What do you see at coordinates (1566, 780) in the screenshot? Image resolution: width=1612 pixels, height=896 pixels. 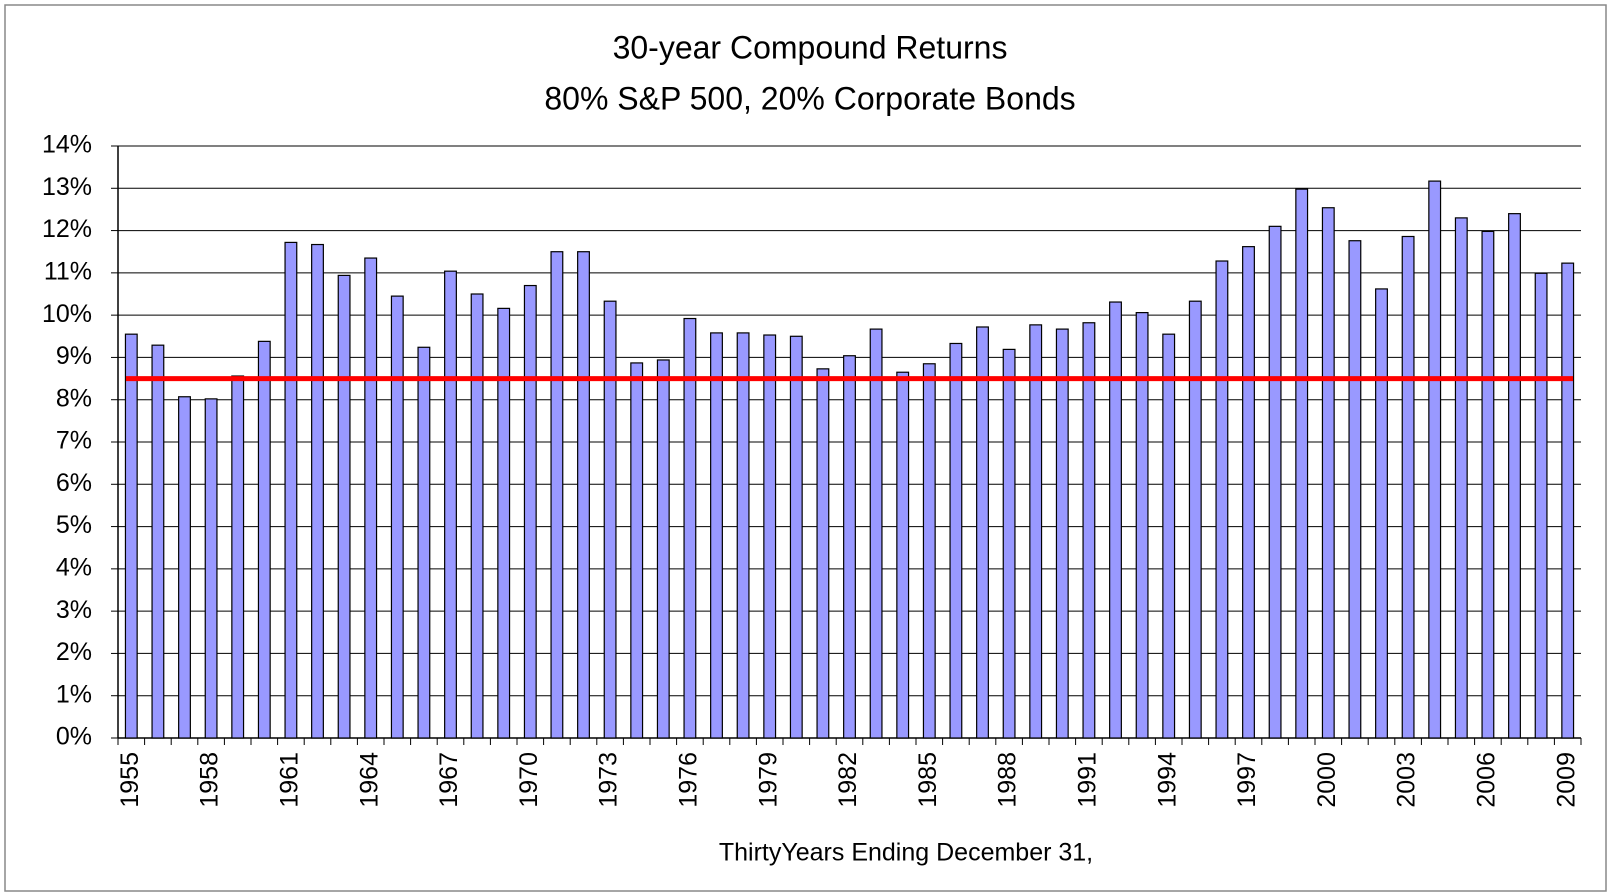 I see `x-tick-label: 2009` at bounding box center [1566, 780].